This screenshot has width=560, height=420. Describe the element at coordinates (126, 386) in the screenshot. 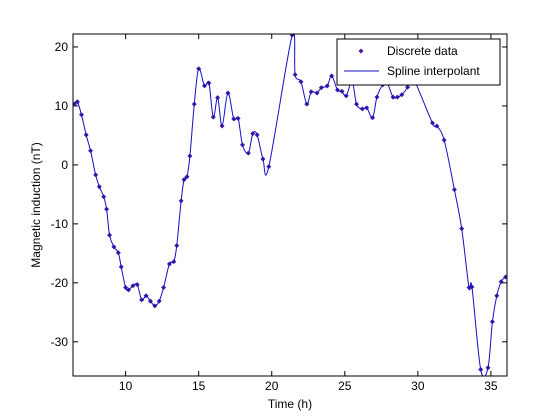

I see `x-tick-label: 10` at that location.